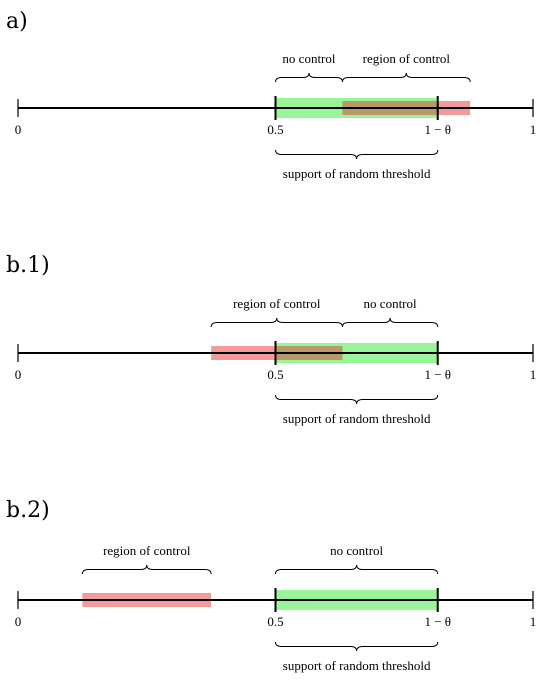 The image size is (536, 688). I want to click on panel-label: a), so click(17, 21).